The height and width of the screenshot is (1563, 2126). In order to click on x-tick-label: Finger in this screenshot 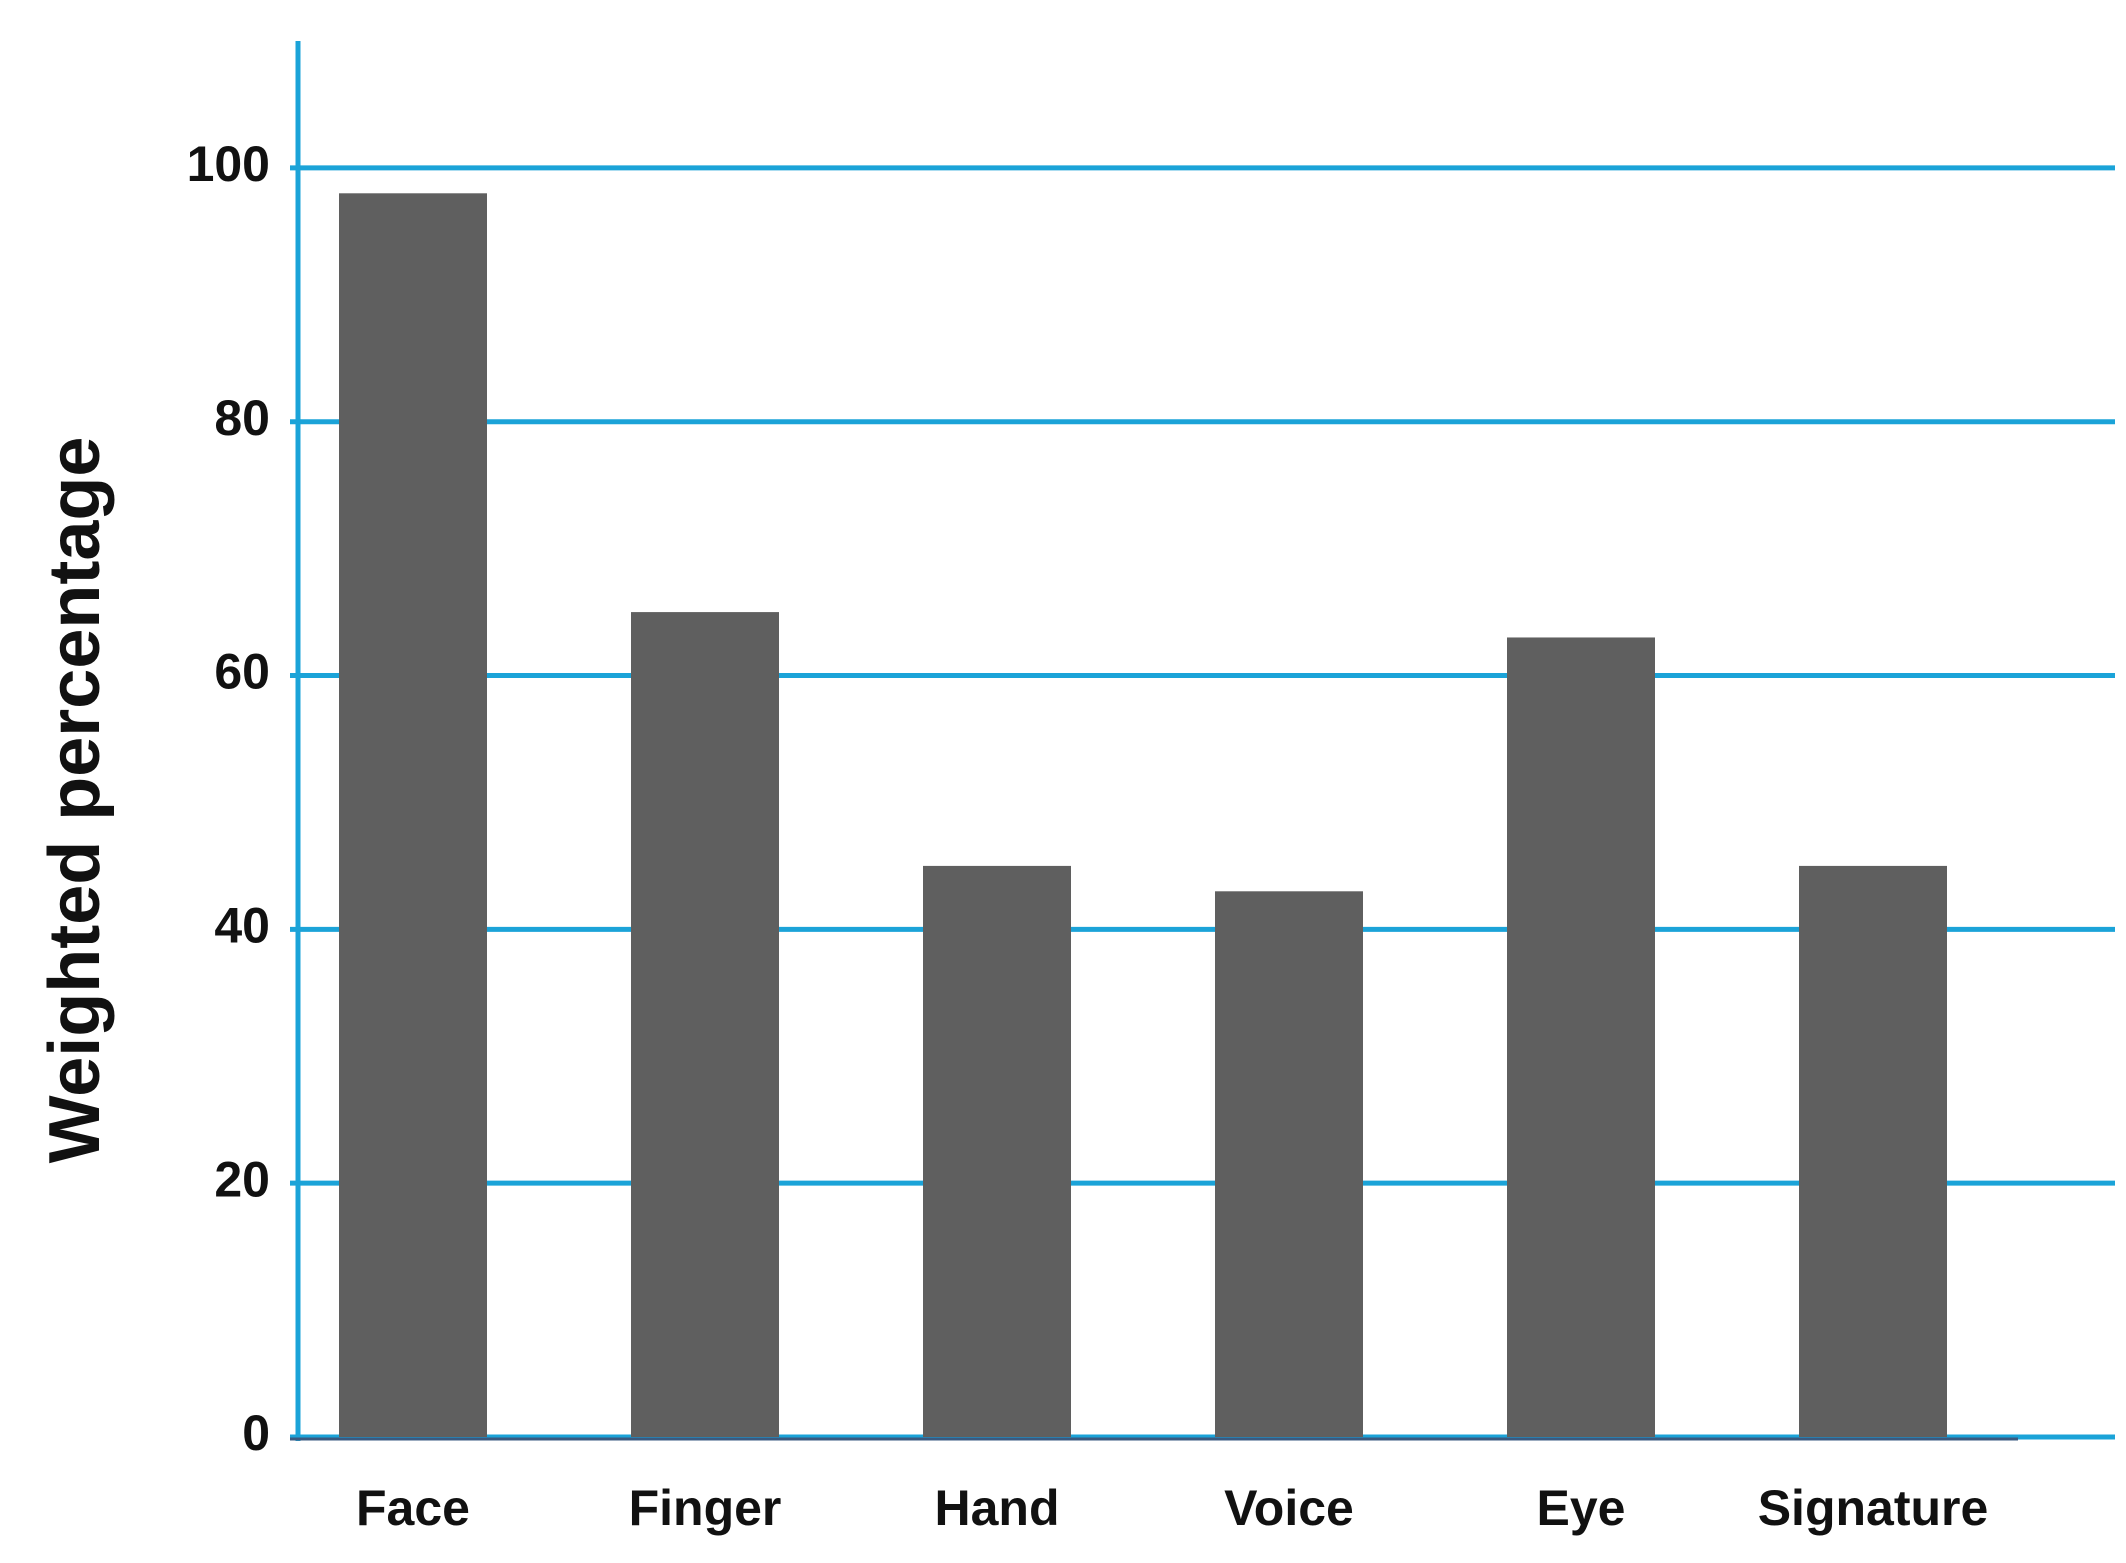, I will do `click(705, 1508)`.